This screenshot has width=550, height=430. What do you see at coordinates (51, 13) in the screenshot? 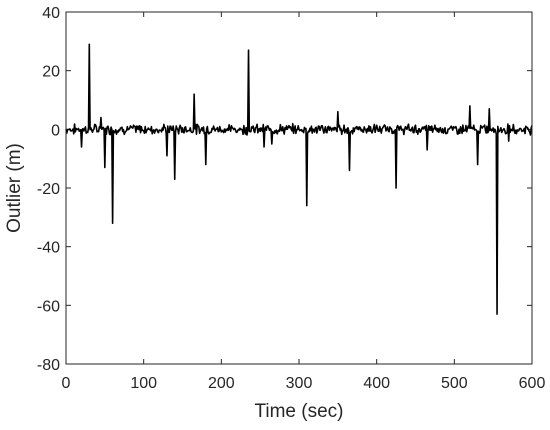
I see `y-tick-label: 40` at bounding box center [51, 13].